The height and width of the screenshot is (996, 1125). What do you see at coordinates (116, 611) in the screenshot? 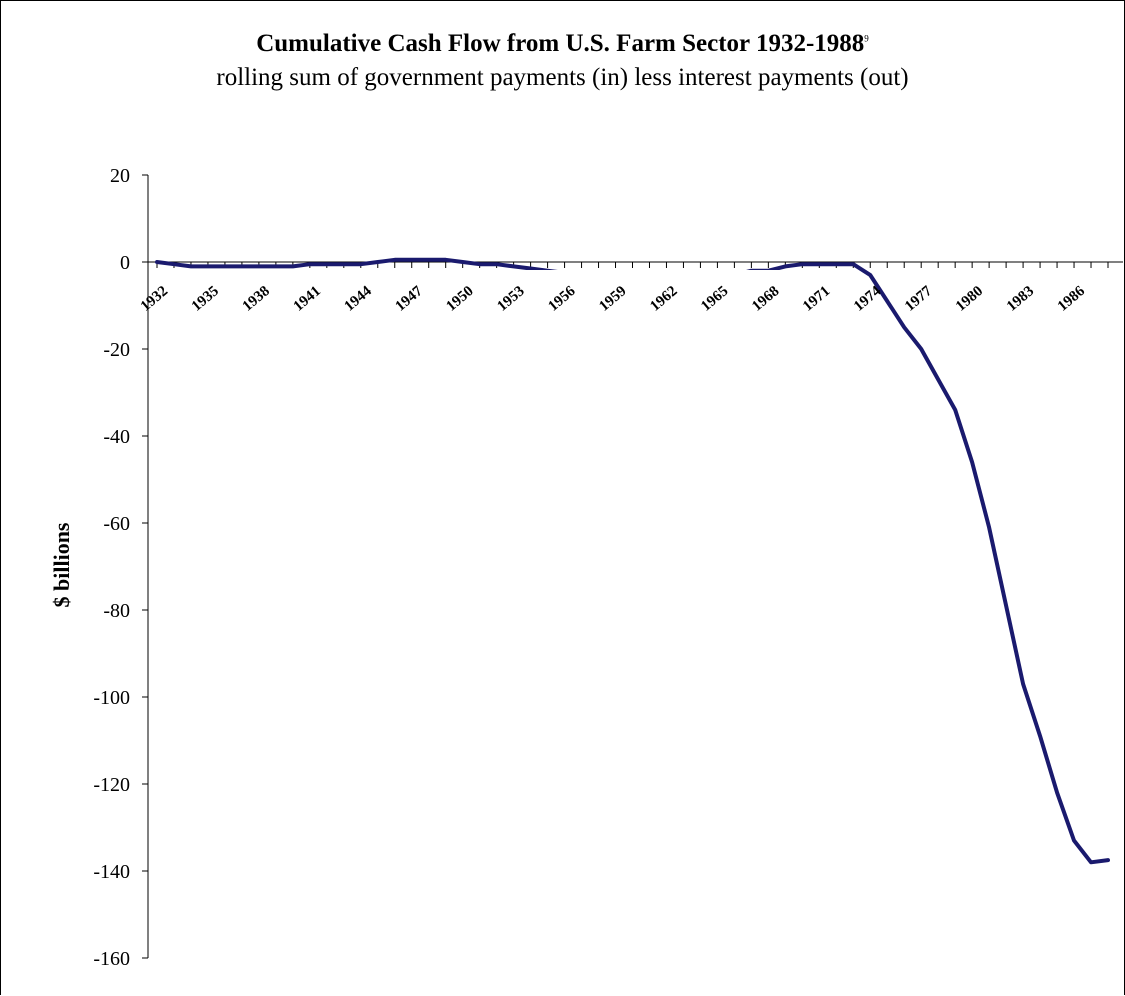
I see `y-tick-label-5: -80` at bounding box center [116, 611].